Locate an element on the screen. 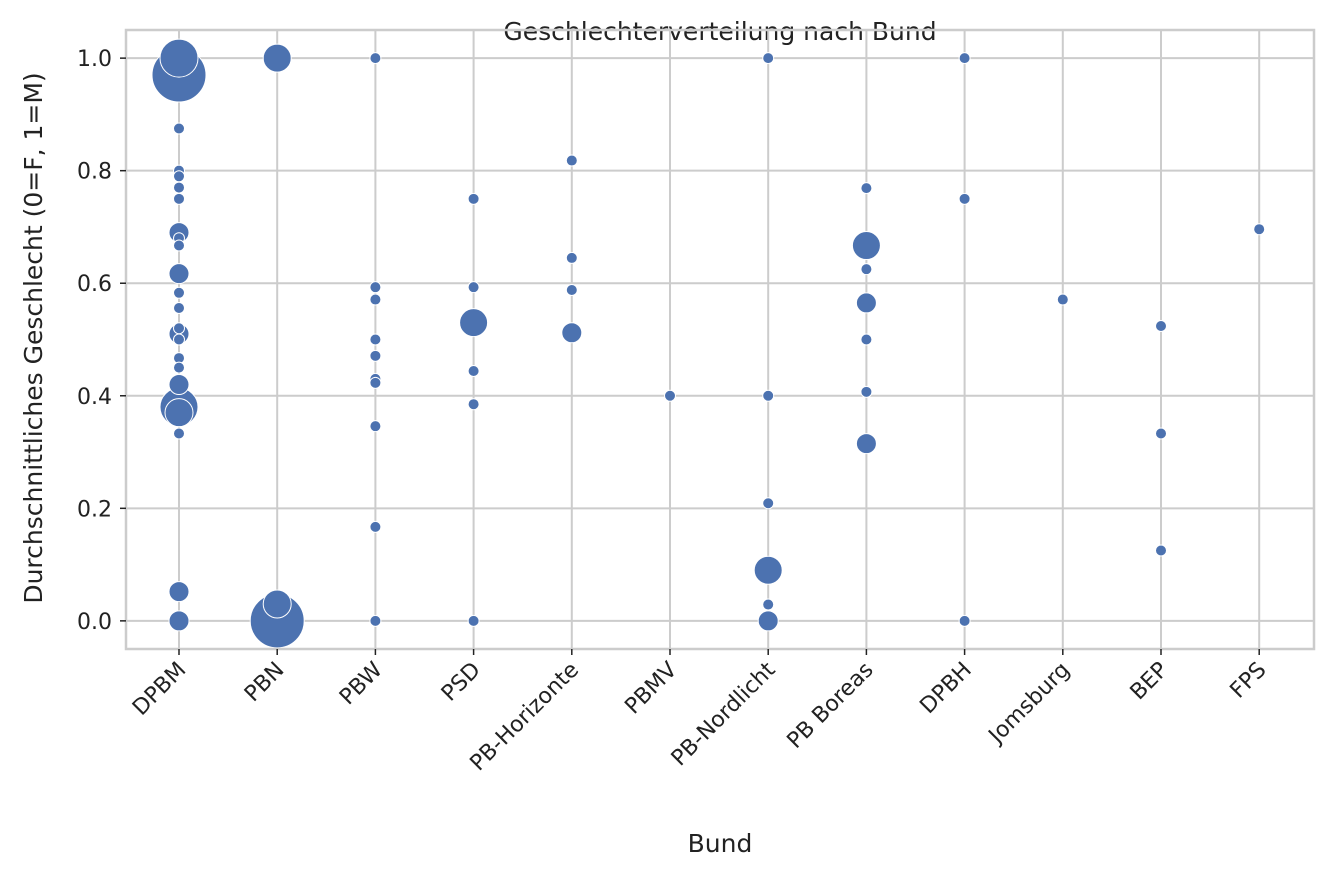 The image size is (1334, 877). x-tick-label: PB-Nordlicht is located at coordinates (724, 714).